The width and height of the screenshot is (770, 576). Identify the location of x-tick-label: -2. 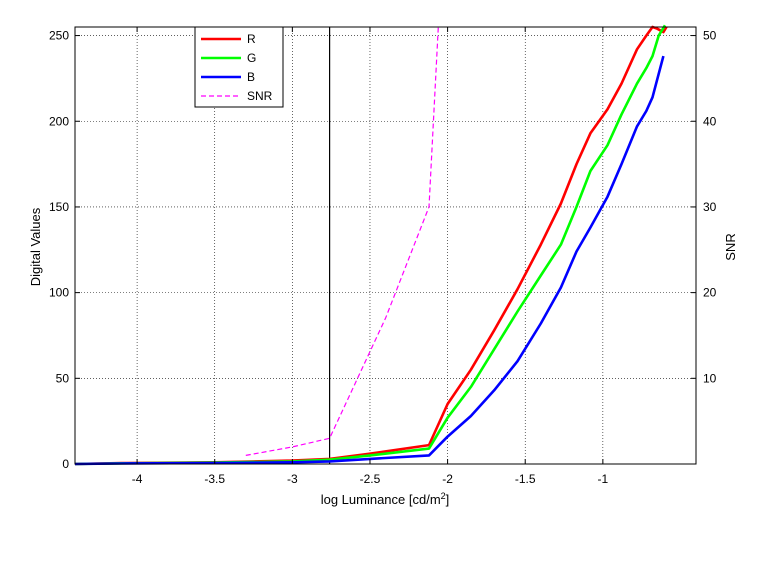
(447, 479).